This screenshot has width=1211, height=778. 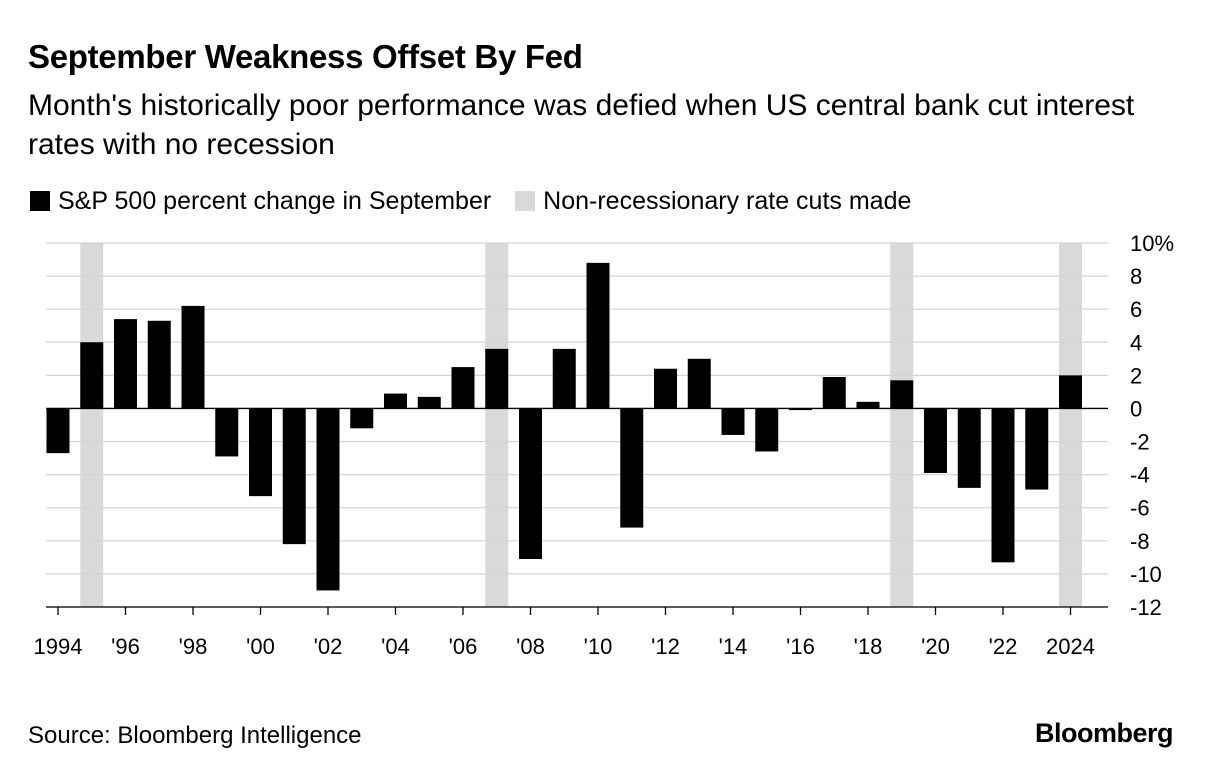 I want to click on x-tick-label: '10, so click(x=598, y=646).